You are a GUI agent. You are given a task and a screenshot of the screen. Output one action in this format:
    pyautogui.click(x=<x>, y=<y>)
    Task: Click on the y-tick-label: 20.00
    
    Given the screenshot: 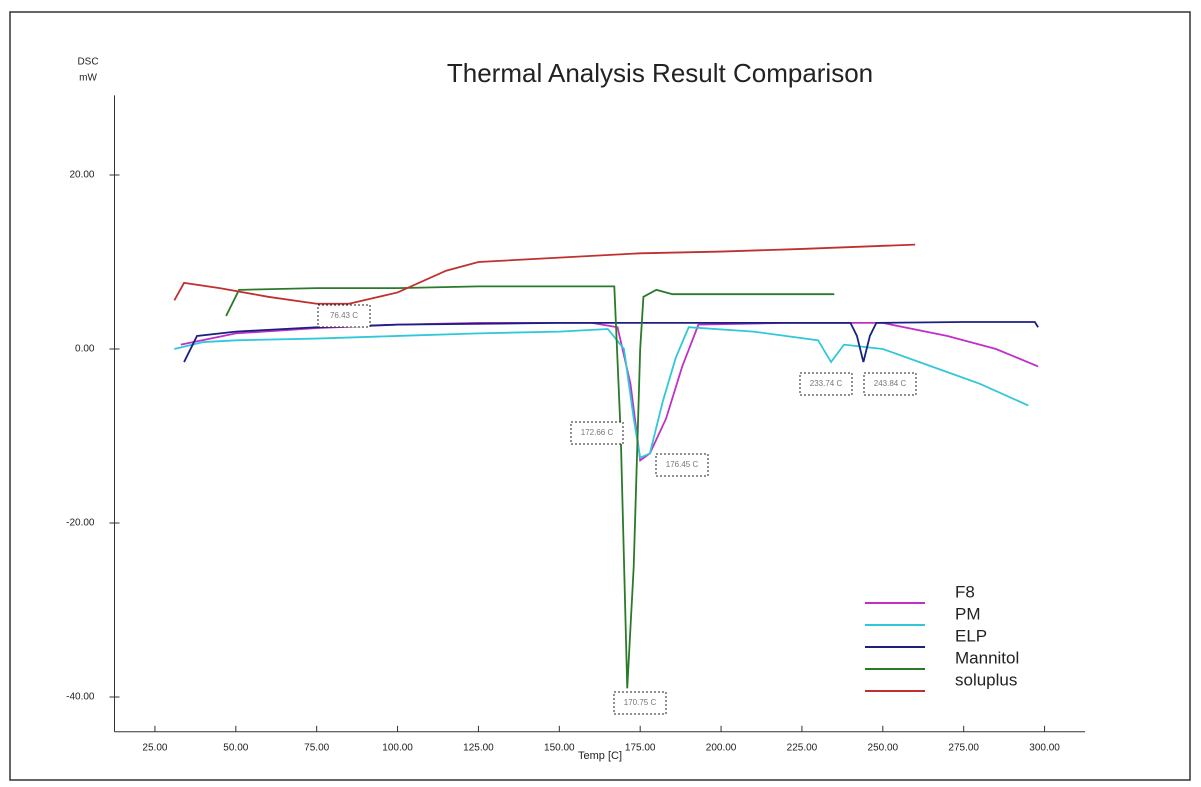 What is the action you would take?
    pyautogui.click(x=81, y=175)
    